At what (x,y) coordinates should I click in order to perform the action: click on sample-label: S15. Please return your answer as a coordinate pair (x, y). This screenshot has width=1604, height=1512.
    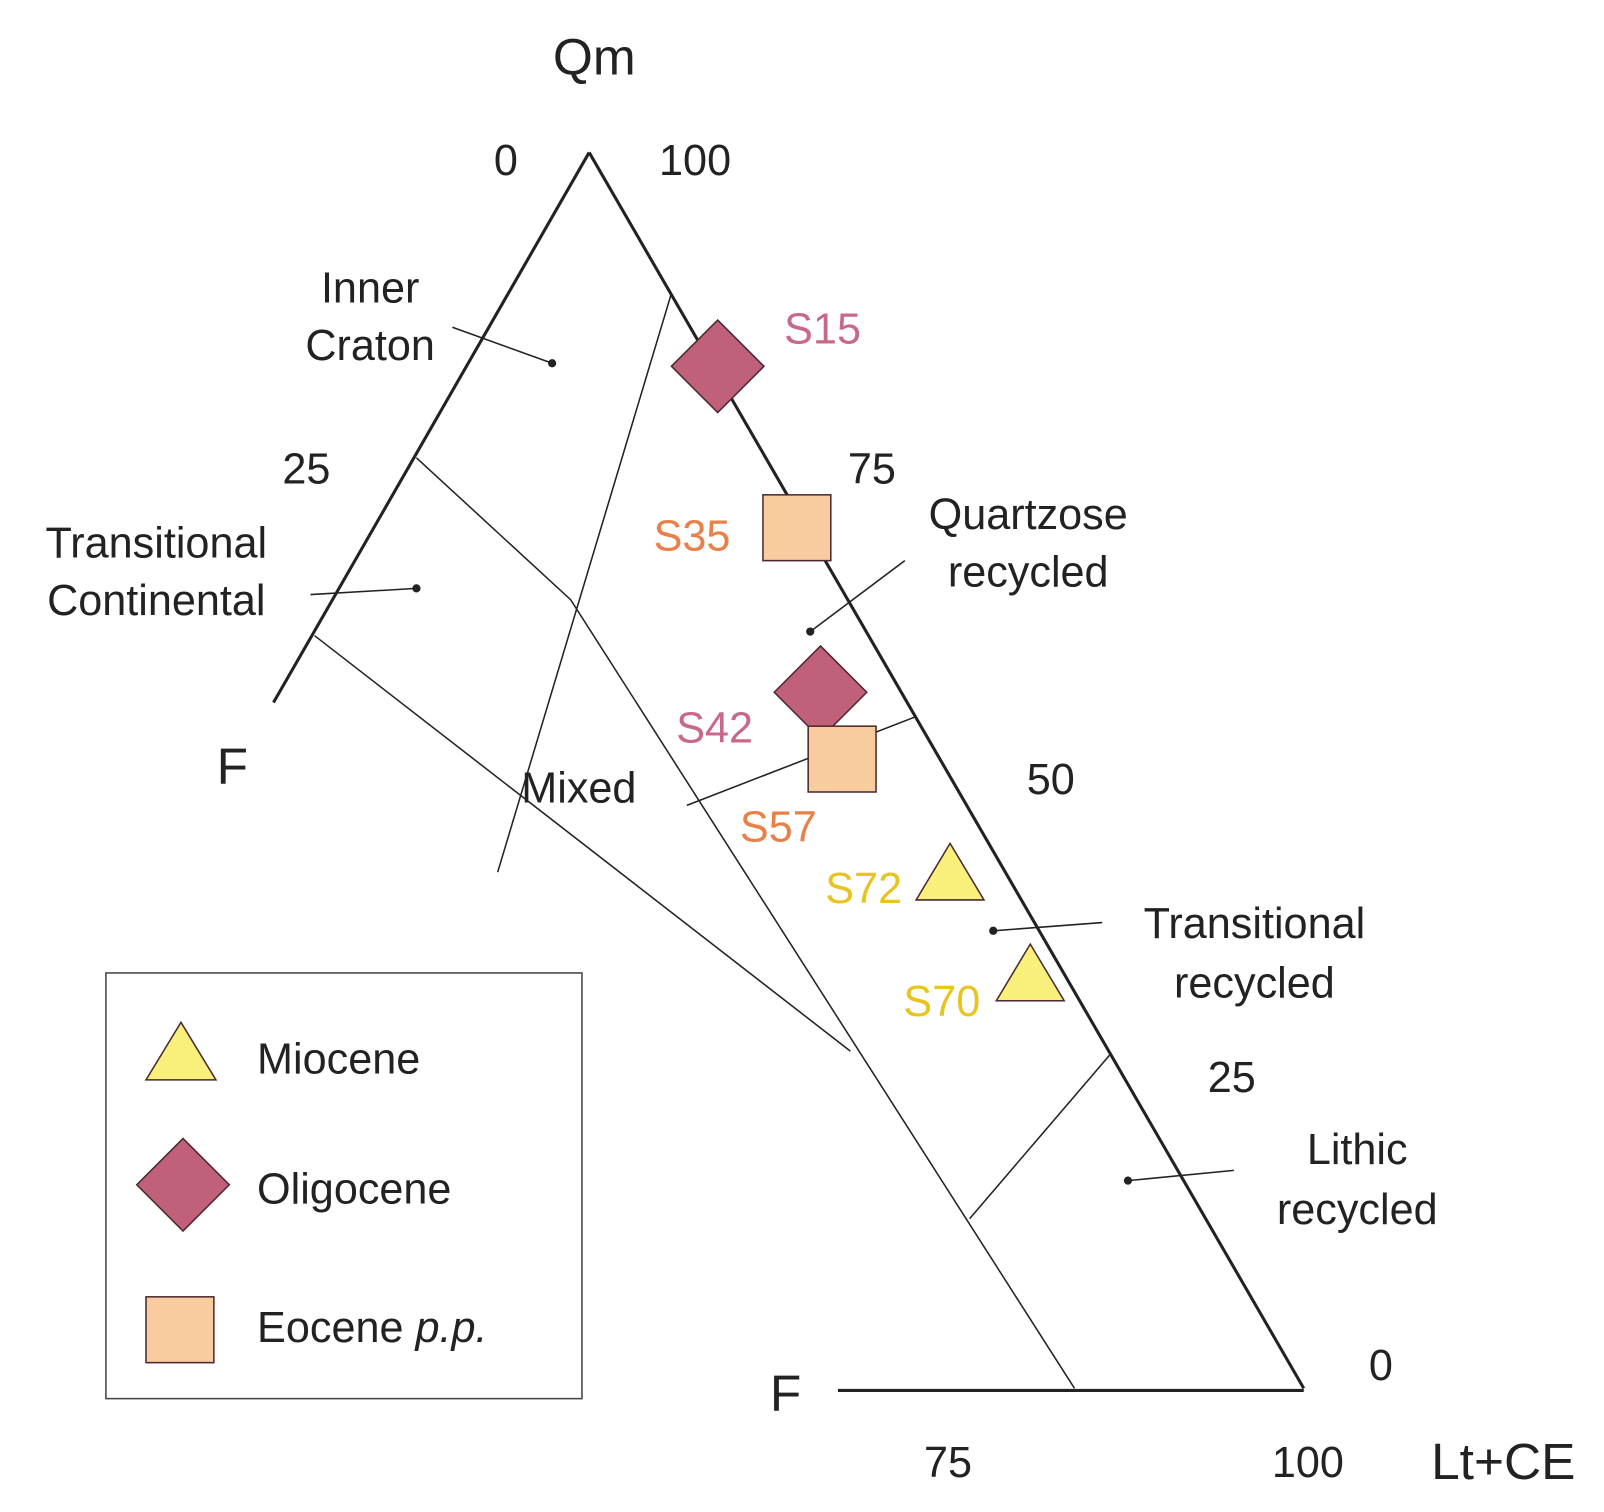
    Looking at the image, I should click on (822, 330).